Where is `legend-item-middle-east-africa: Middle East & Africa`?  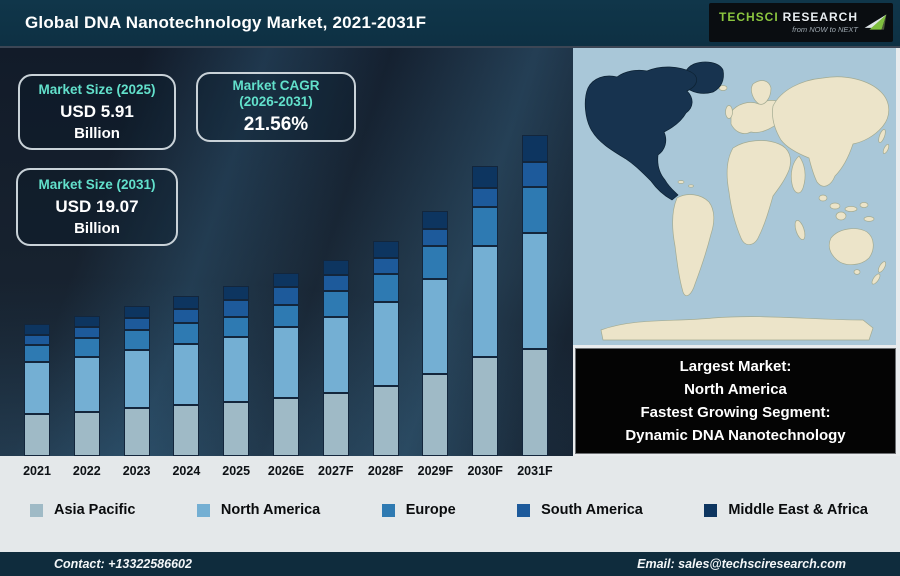
legend-item-middle-east-africa: Middle East & Africa is located at coordinates (786, 510).